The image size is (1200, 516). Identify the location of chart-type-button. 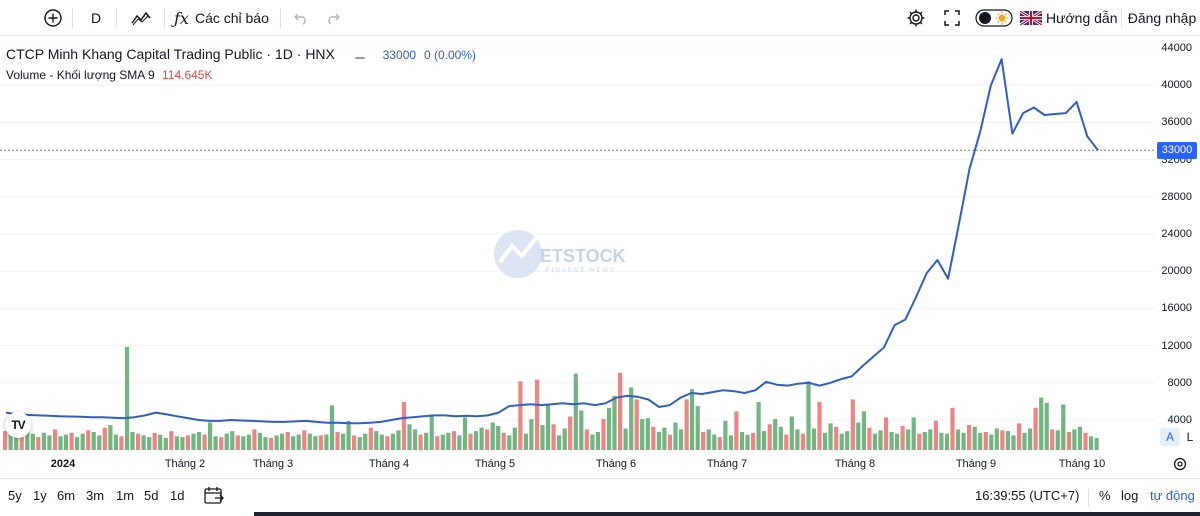
(141, 18).